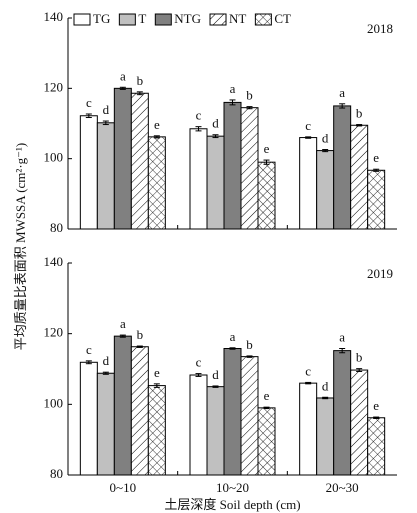  I want to click on legend-label: TG, so click(101, 18).